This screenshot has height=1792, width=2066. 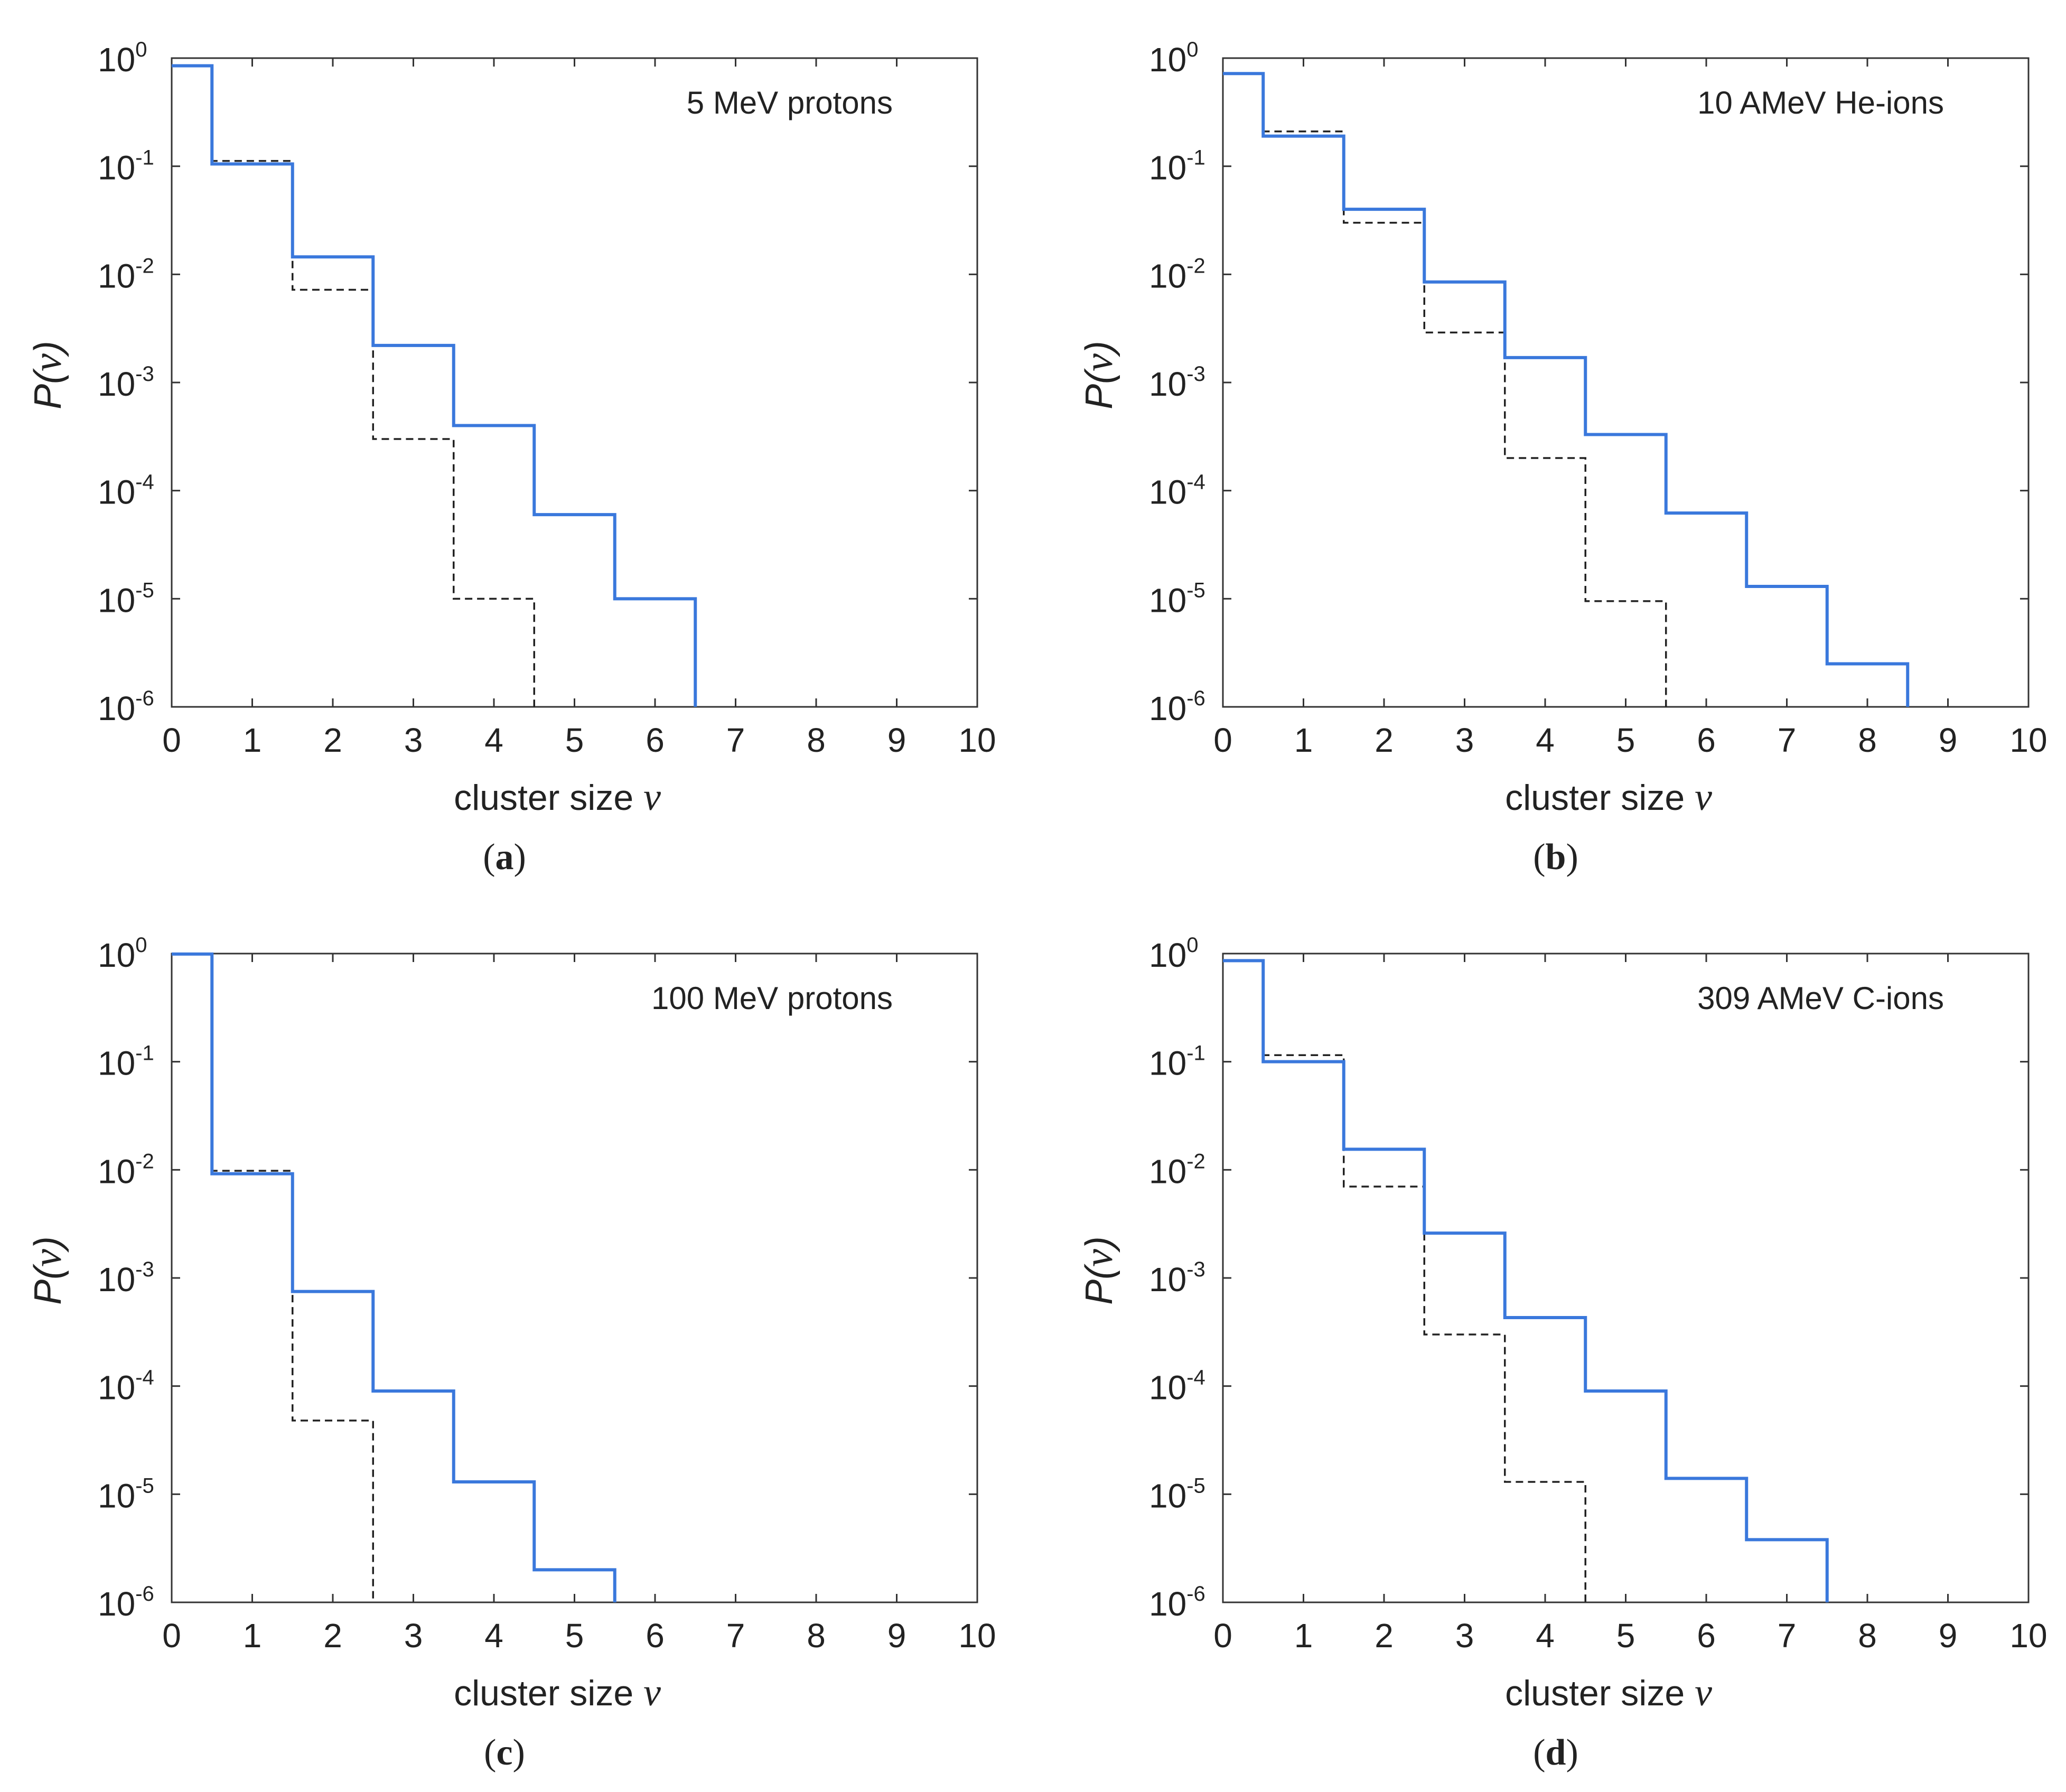 What do you see at coordinates (504, 1752) in the screenshot?
I see `panel-label-letter: c` at bounding box center [504, 1752].